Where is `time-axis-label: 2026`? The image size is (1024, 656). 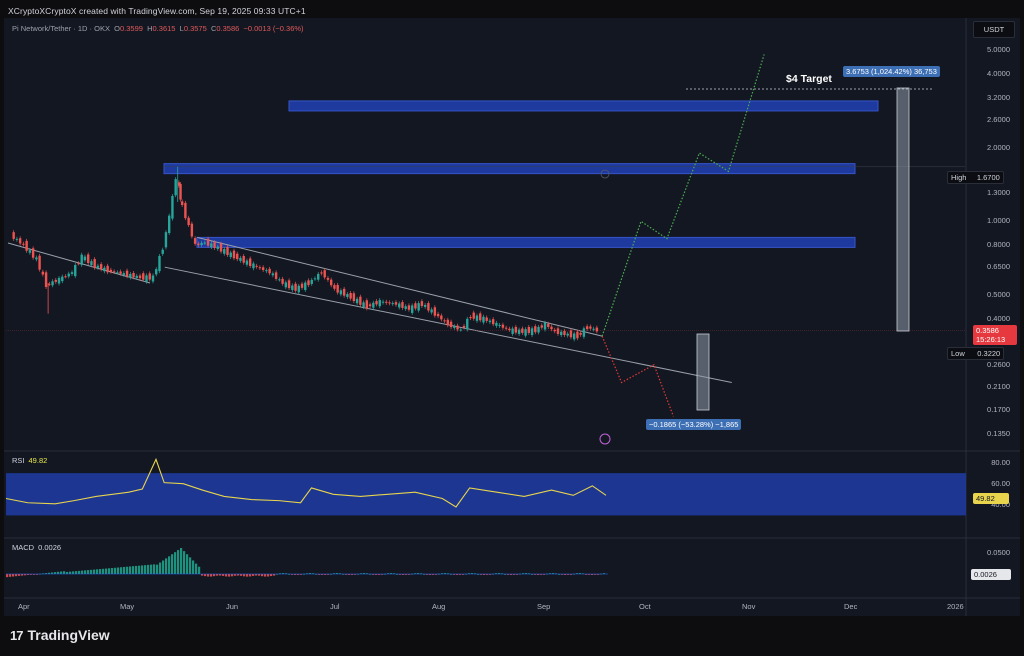
time-axis-label: 2026 is located at coordinates (955, 606).